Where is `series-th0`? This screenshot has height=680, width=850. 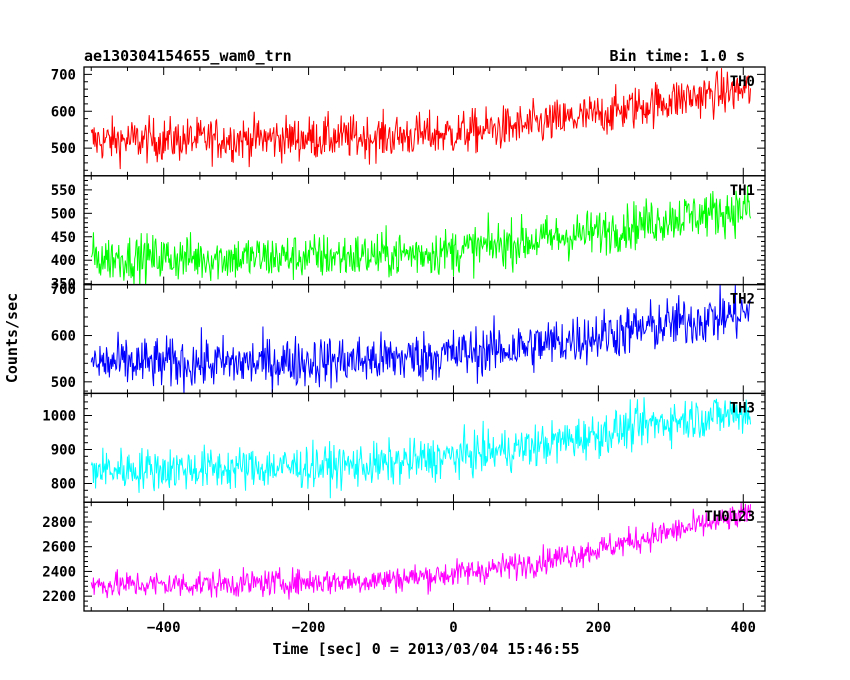
series-th0 is located at coordinates (421, 119).